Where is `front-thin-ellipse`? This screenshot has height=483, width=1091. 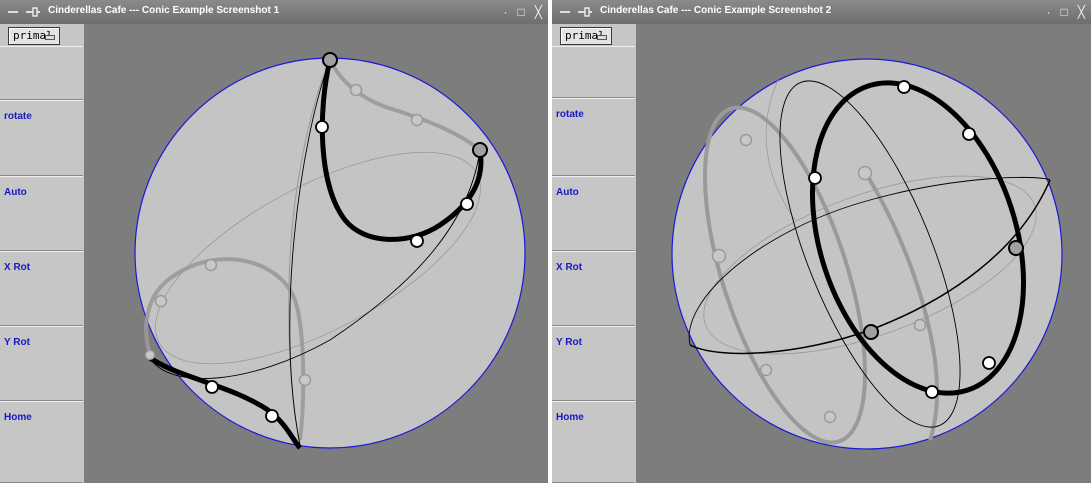 front-thin-ellipse is located at coordinates (870, 254).